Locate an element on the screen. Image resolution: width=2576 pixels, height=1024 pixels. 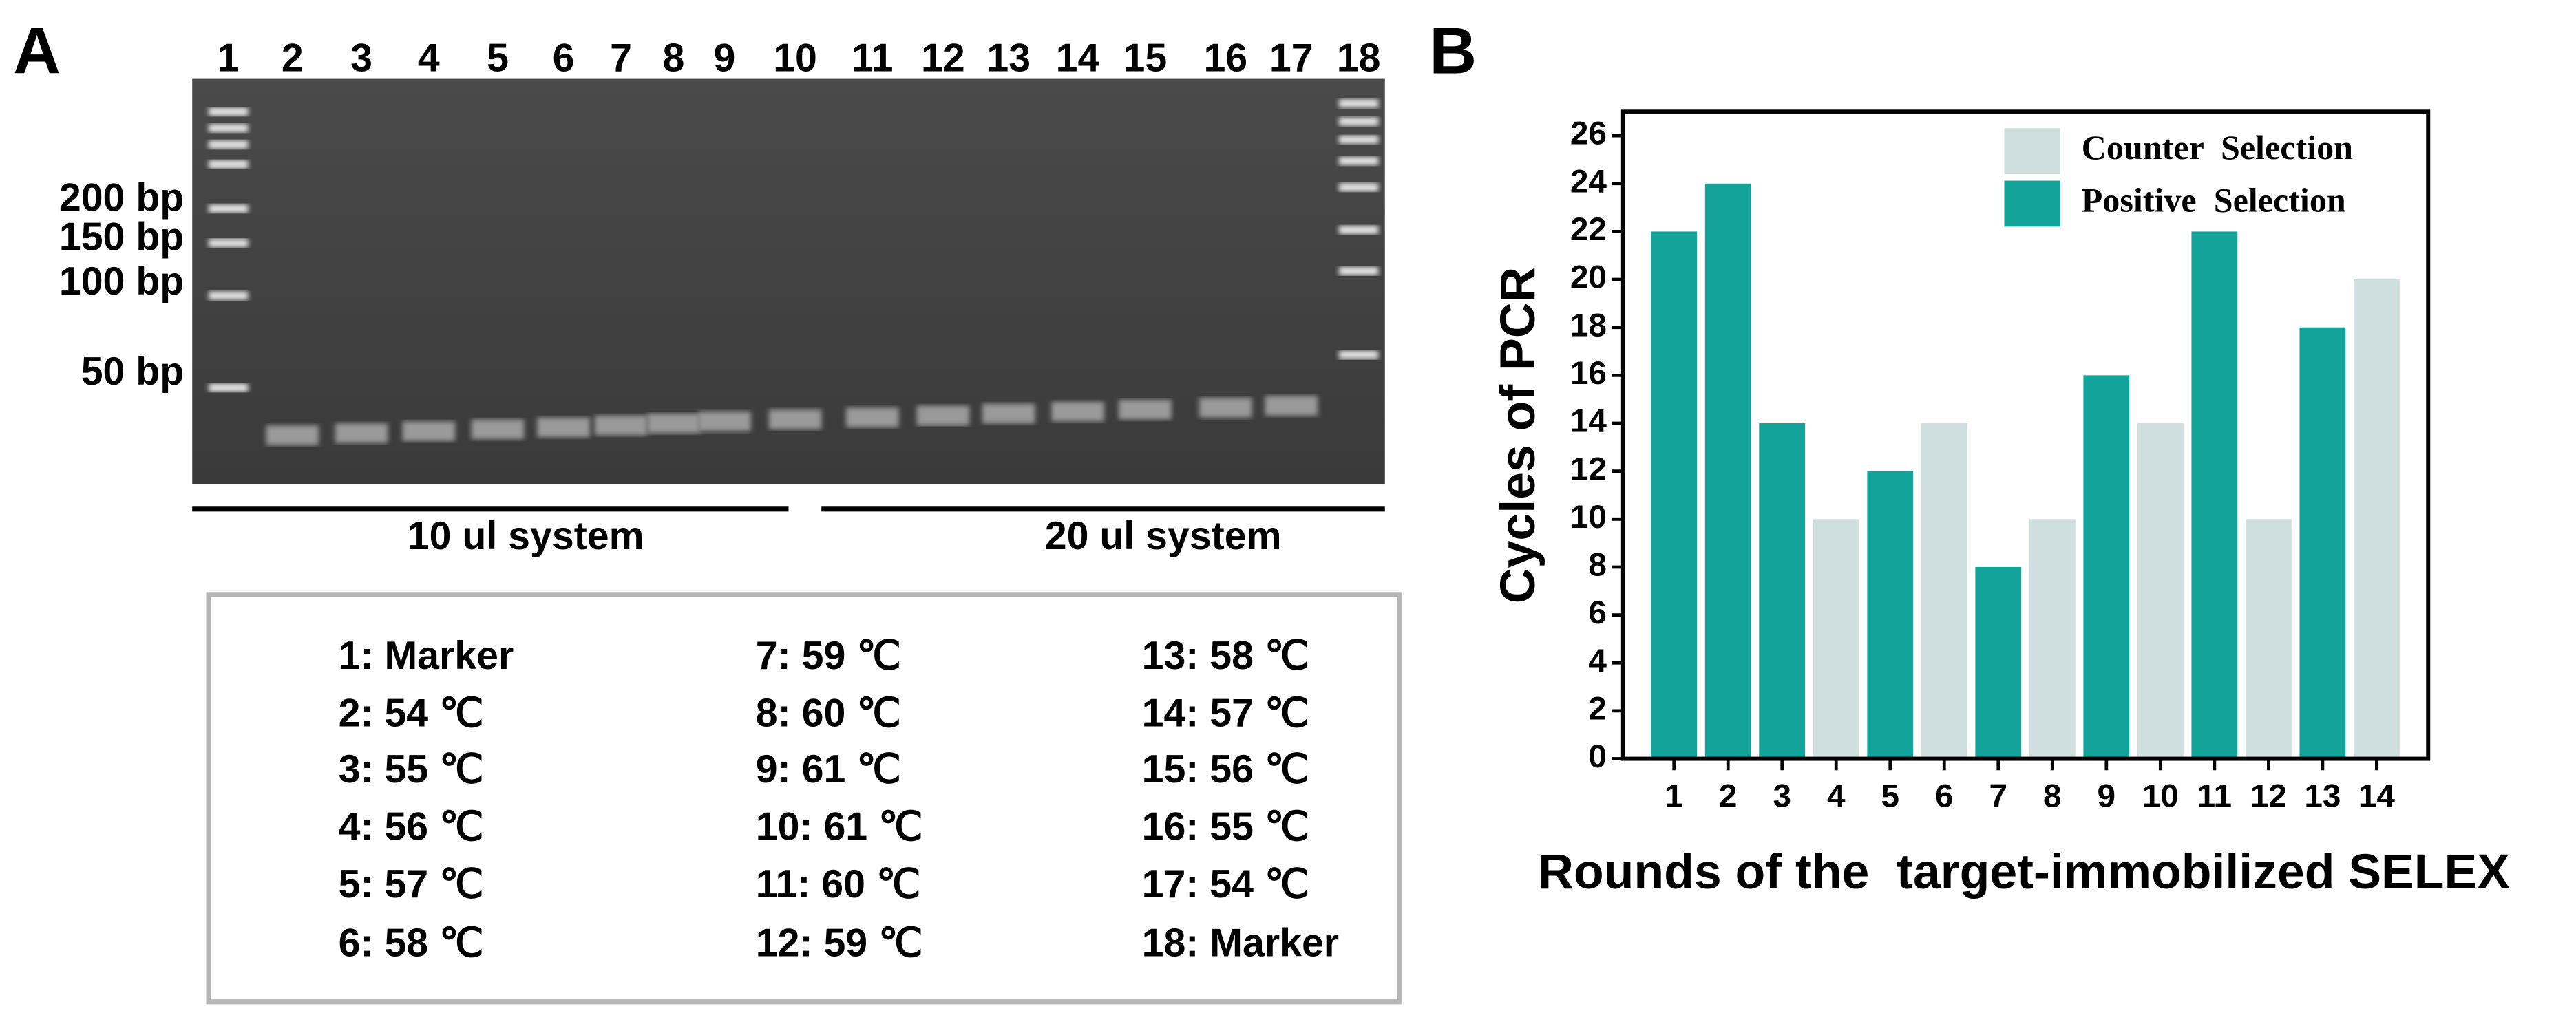
lane-label: 2 is located at coordinates (293, 58).